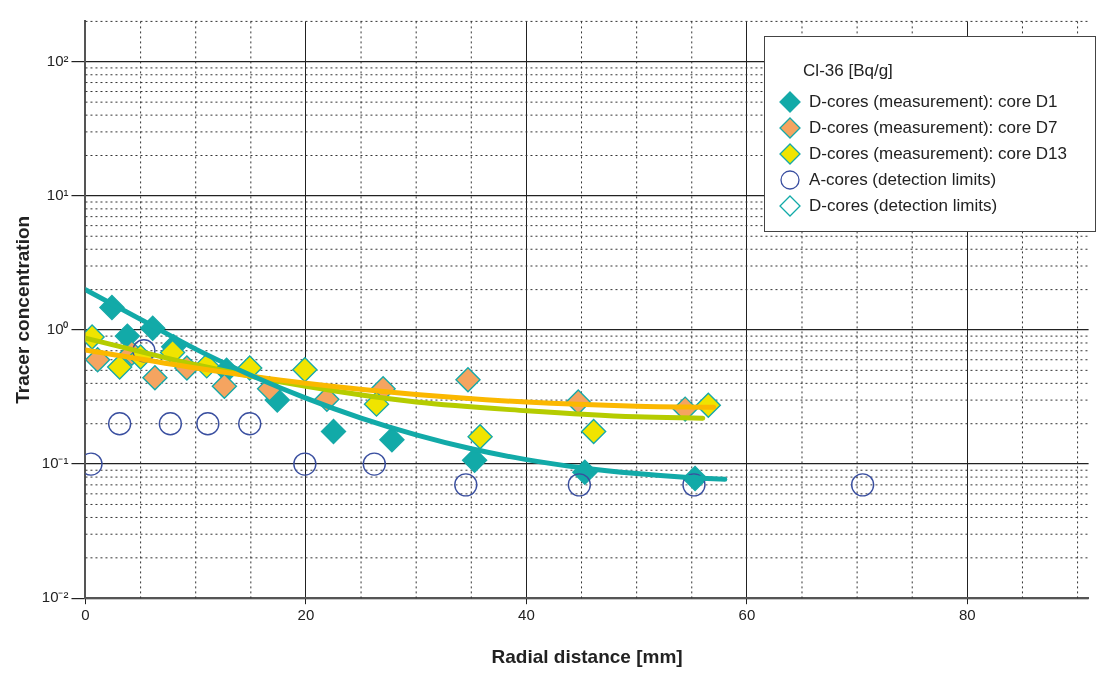  I want to click on y-tick-label: 10⁻¹, so click(55, 463).